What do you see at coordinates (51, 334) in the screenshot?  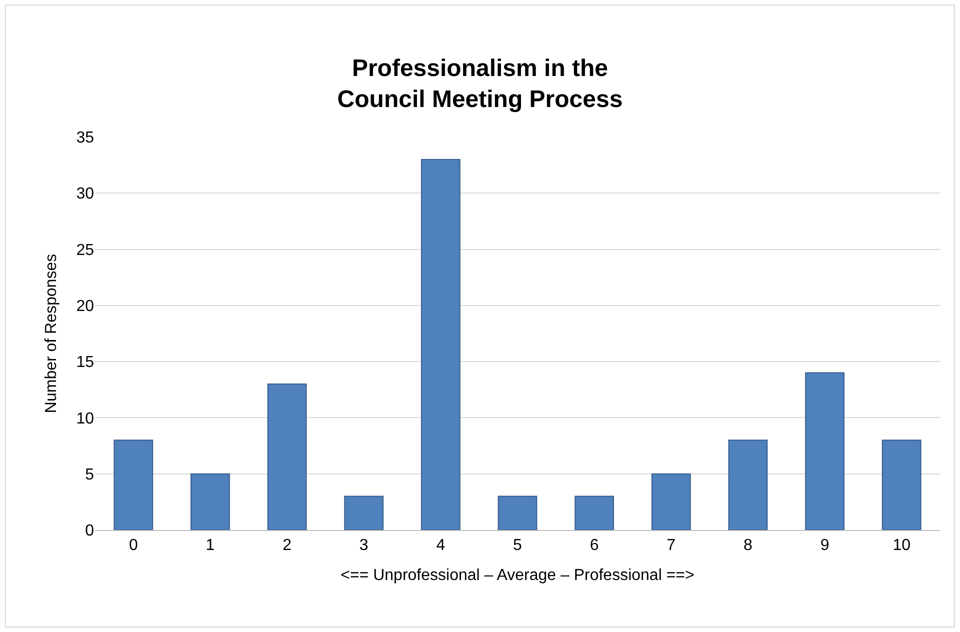 I see `y-axis-title: Number of Responses` at bounding box center [51, 334].